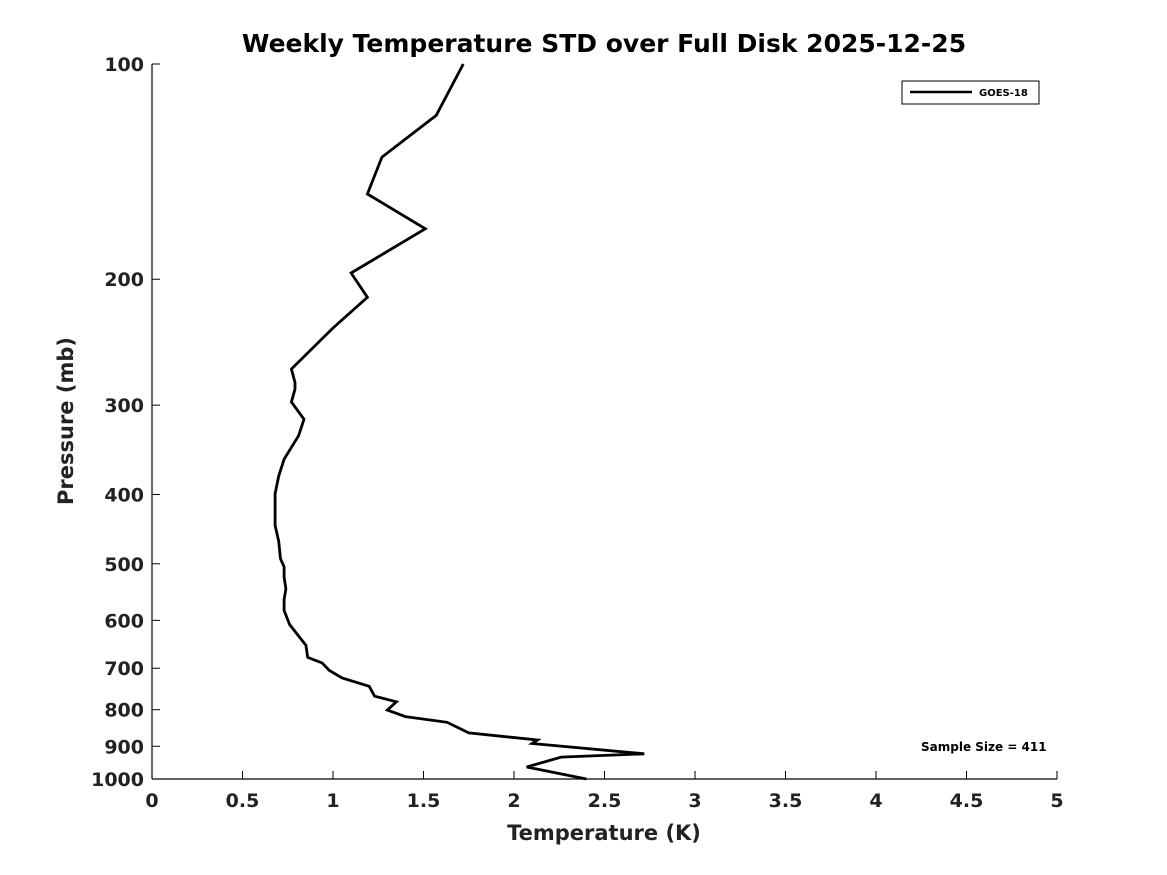 The height and width of the screenshot is (875, 1167). Describe the element at coordinates (332, 801) in the screenshot. I see `x-tick-label: 1` at that location.